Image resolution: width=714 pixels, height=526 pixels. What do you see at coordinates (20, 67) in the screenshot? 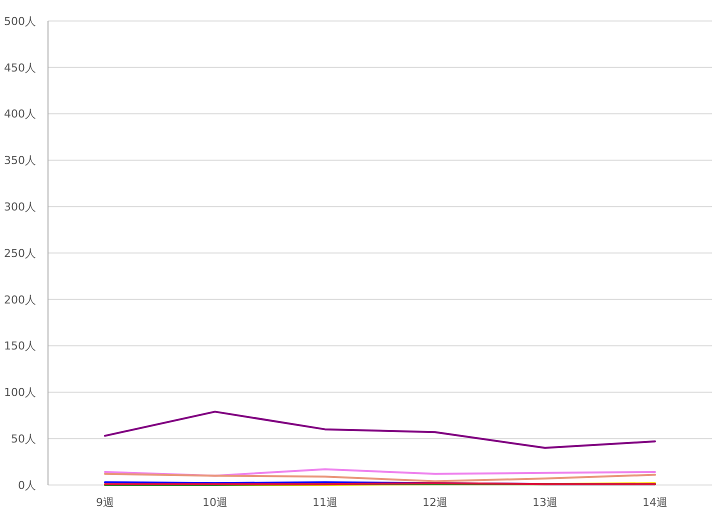
I see `y-tick-label: 450人` at bounding box center [20, 67].